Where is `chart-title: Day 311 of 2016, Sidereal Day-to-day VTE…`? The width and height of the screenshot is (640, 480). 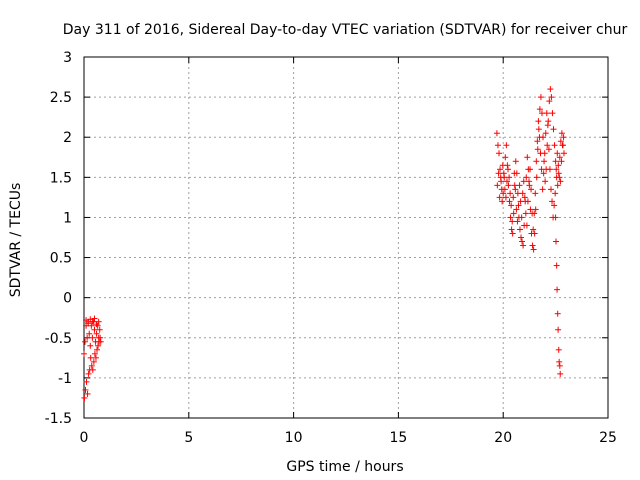 chart-title: Day 311 of 2016, Sidereal Day-to-day VTE… is located at coordinates (345, 30).